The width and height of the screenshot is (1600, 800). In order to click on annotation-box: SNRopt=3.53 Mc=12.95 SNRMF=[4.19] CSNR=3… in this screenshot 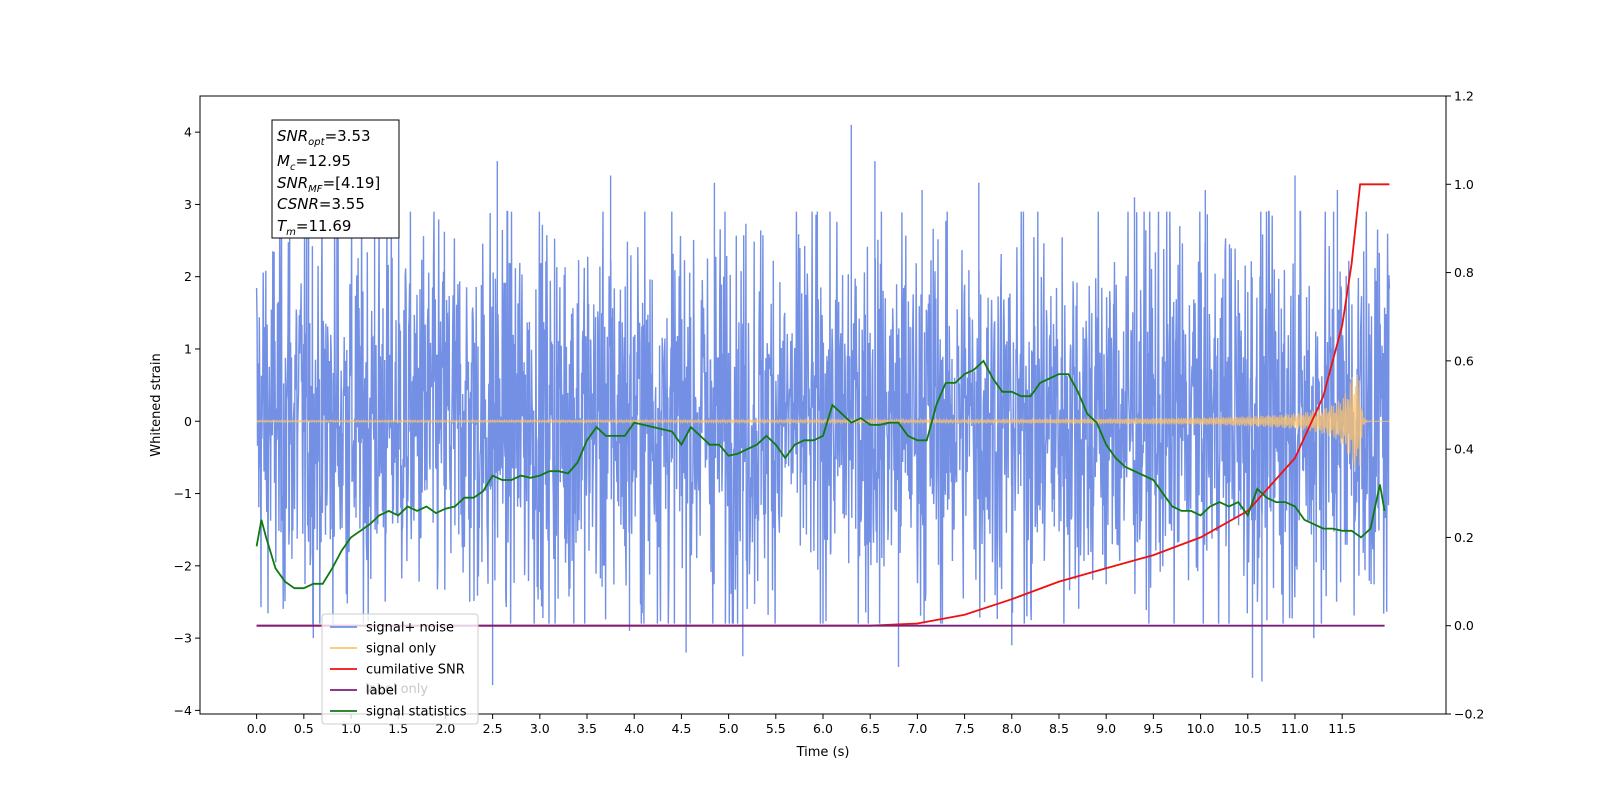, I will do `click(335, 179)`.